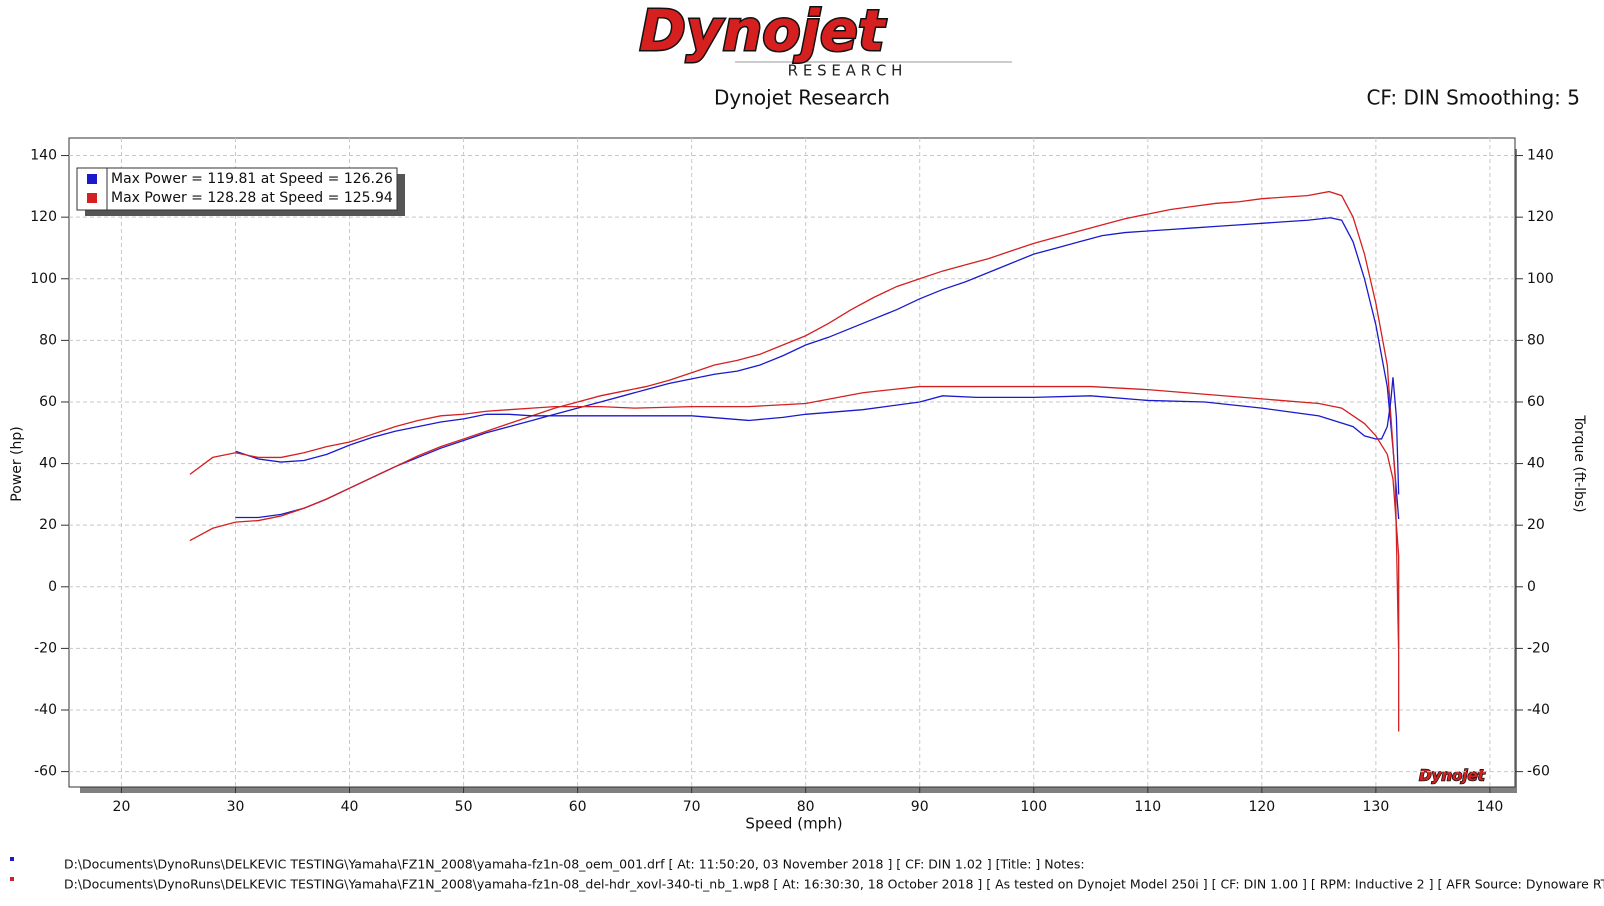 The width and height of the screenshot is (1604, 906). Describe the element at coordinates (578, 807) in the screenshot. I see `x-tick-label: 60` at that location.